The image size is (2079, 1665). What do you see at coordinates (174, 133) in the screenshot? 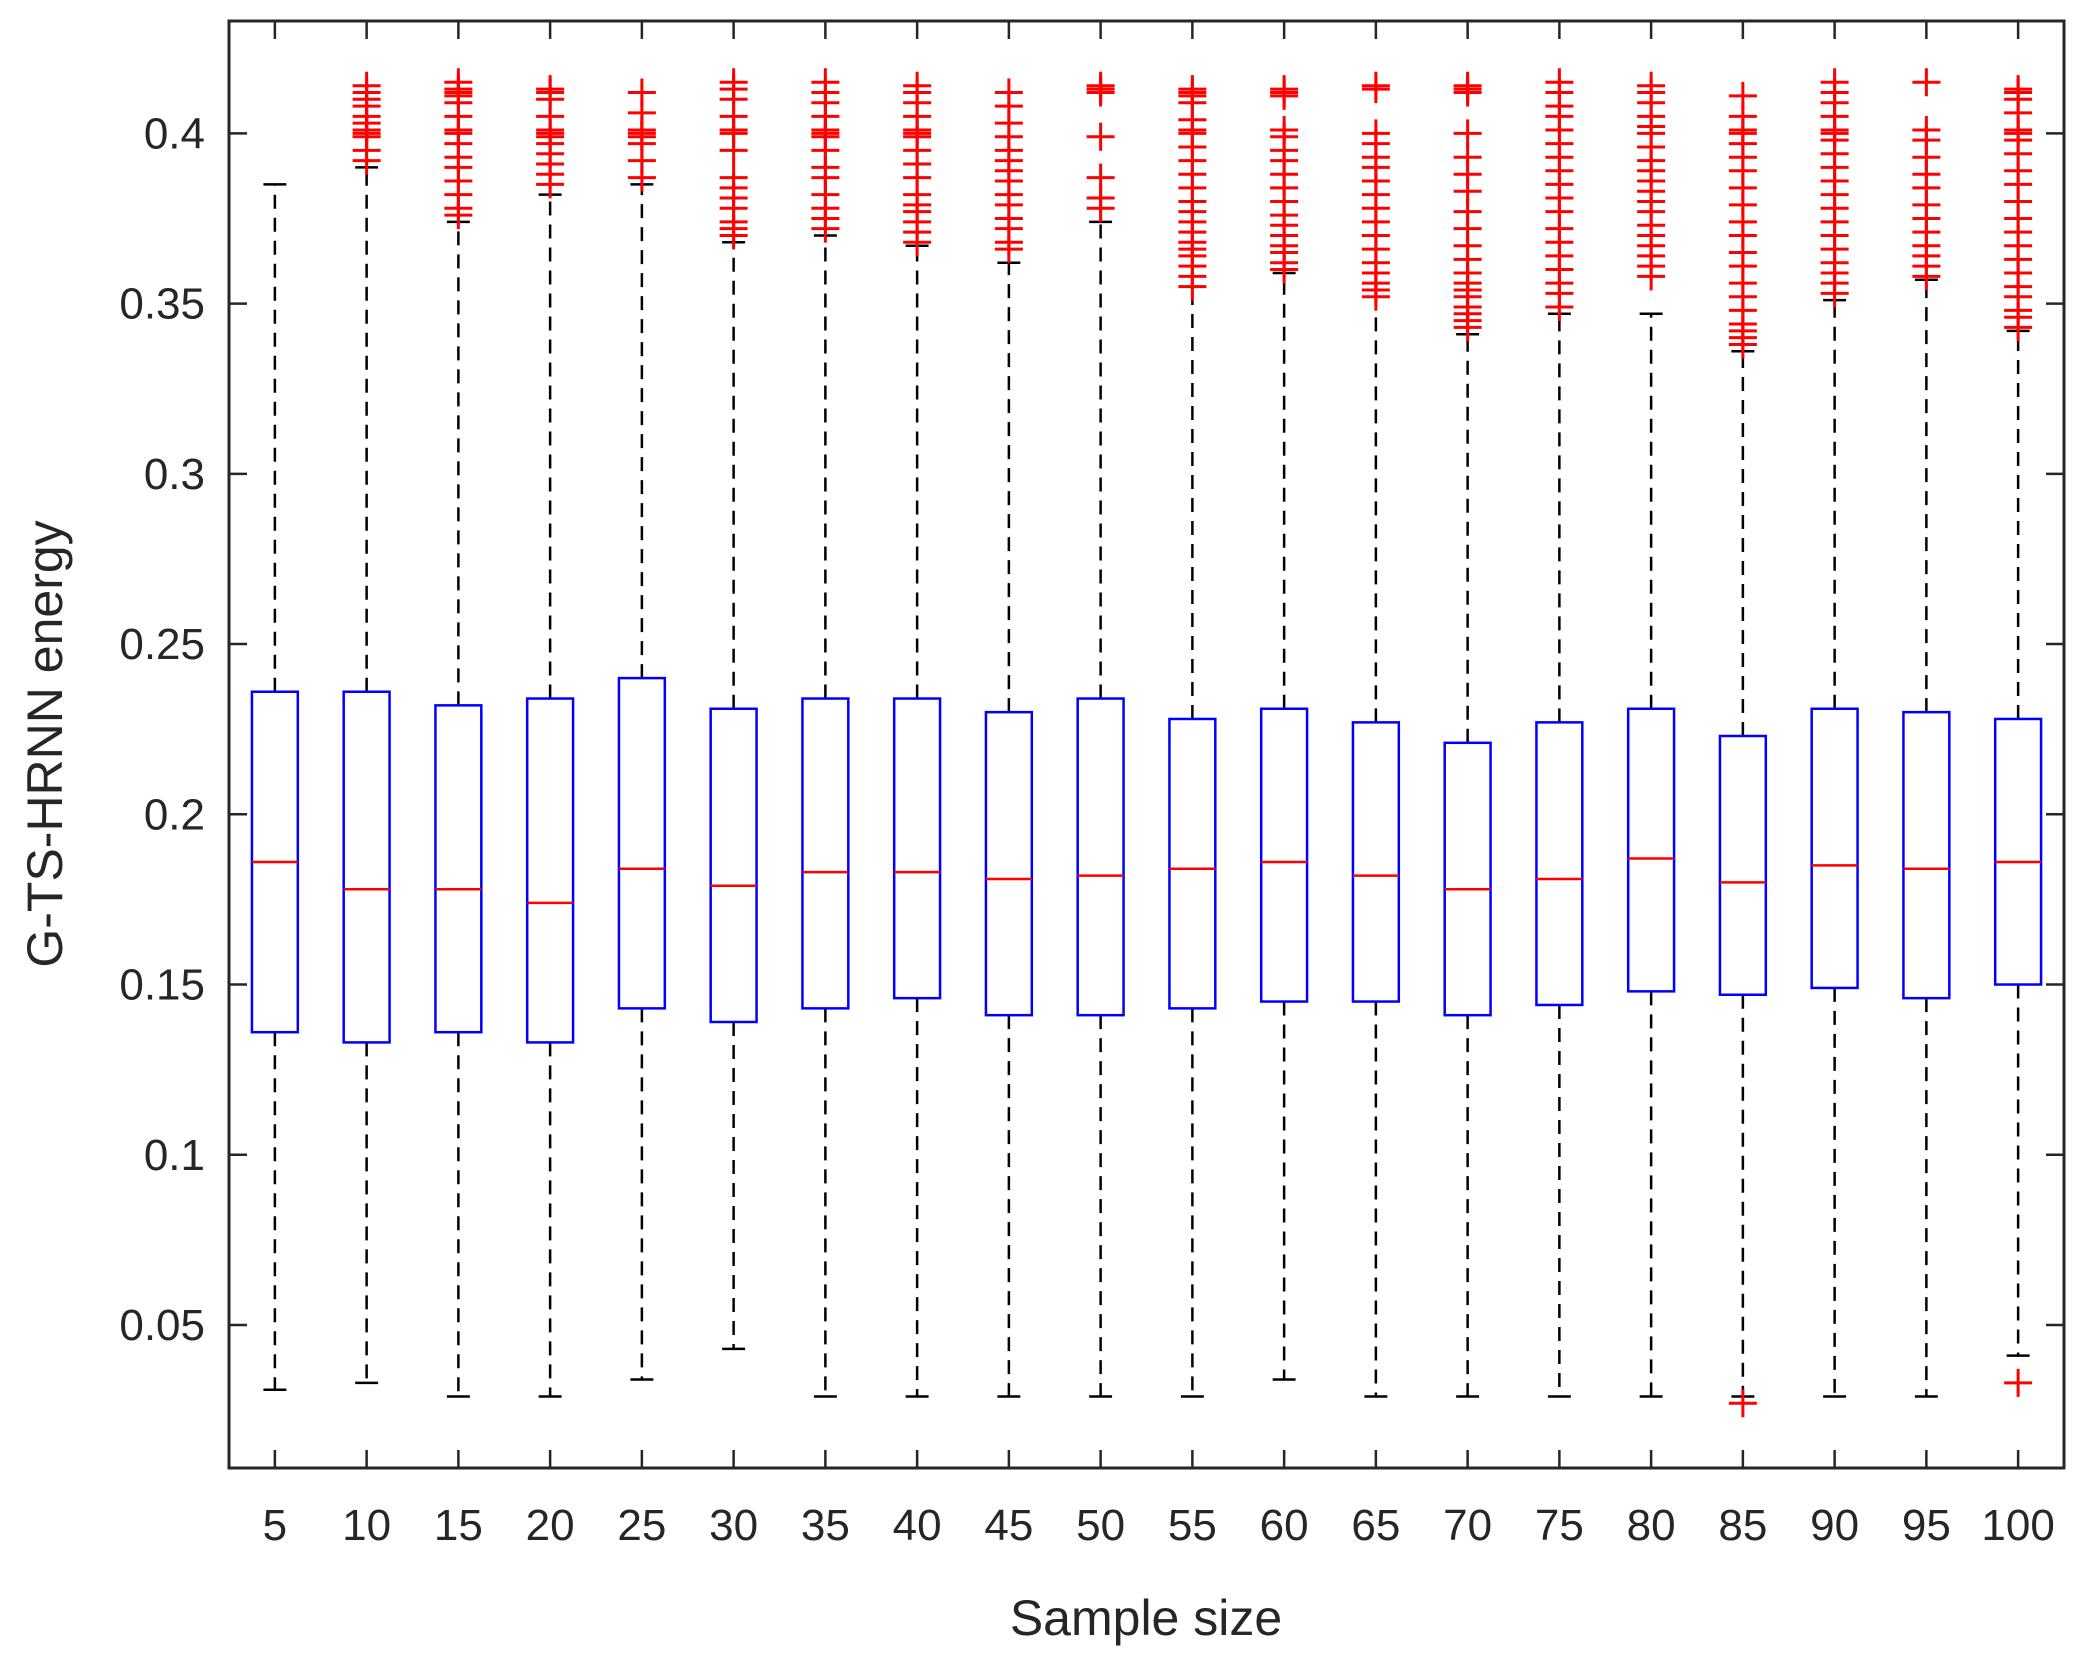
I see `y-tick-label: 0.4` at bounding box center [174, 133].